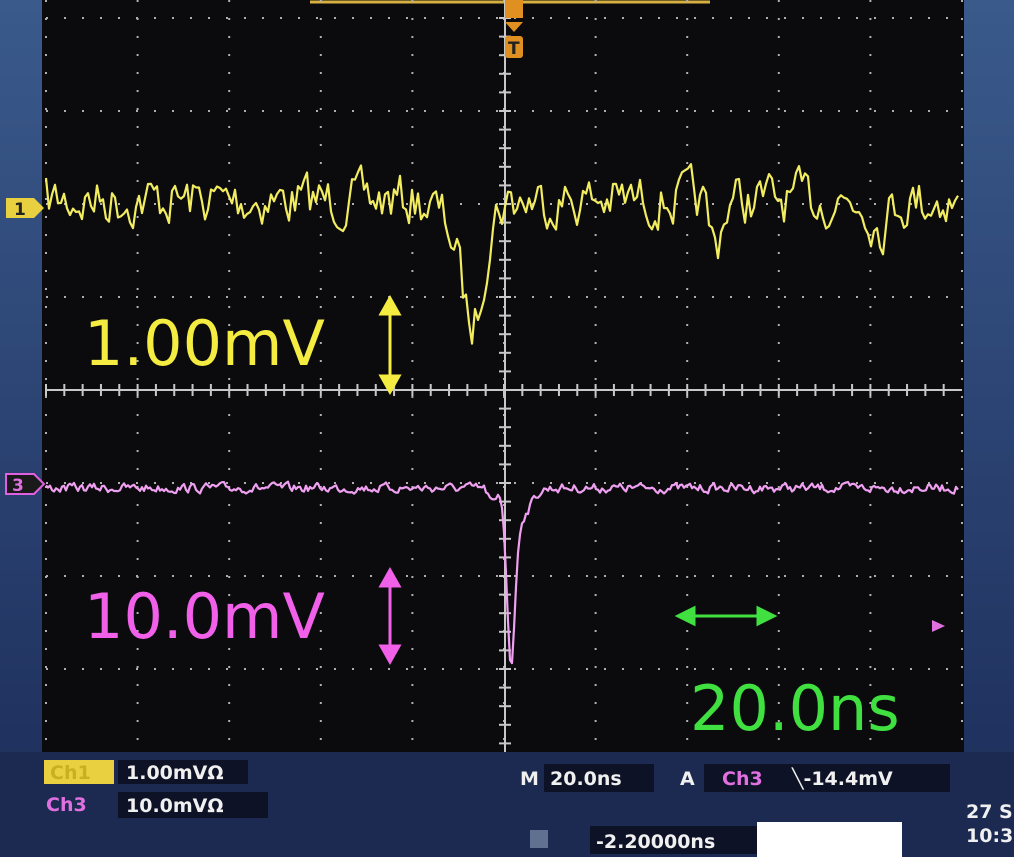  I want to click on ch1-label: Ch1, so click(70, 773).